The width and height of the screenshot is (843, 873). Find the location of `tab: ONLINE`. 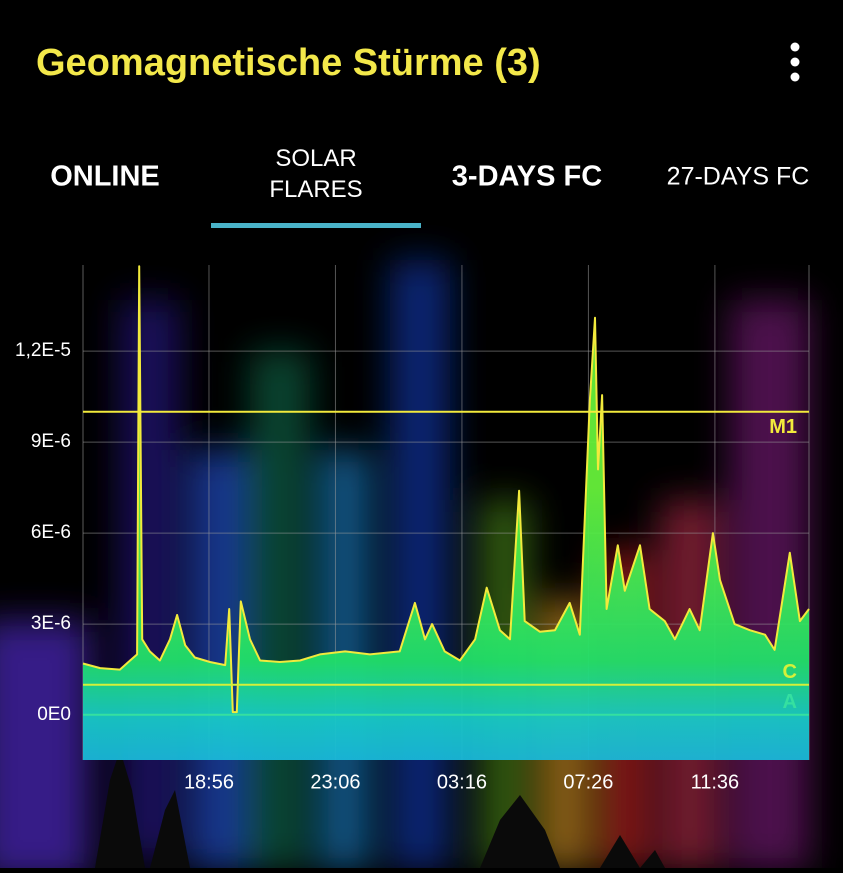

tab: ONLINE is located at coordinates (105, 177).